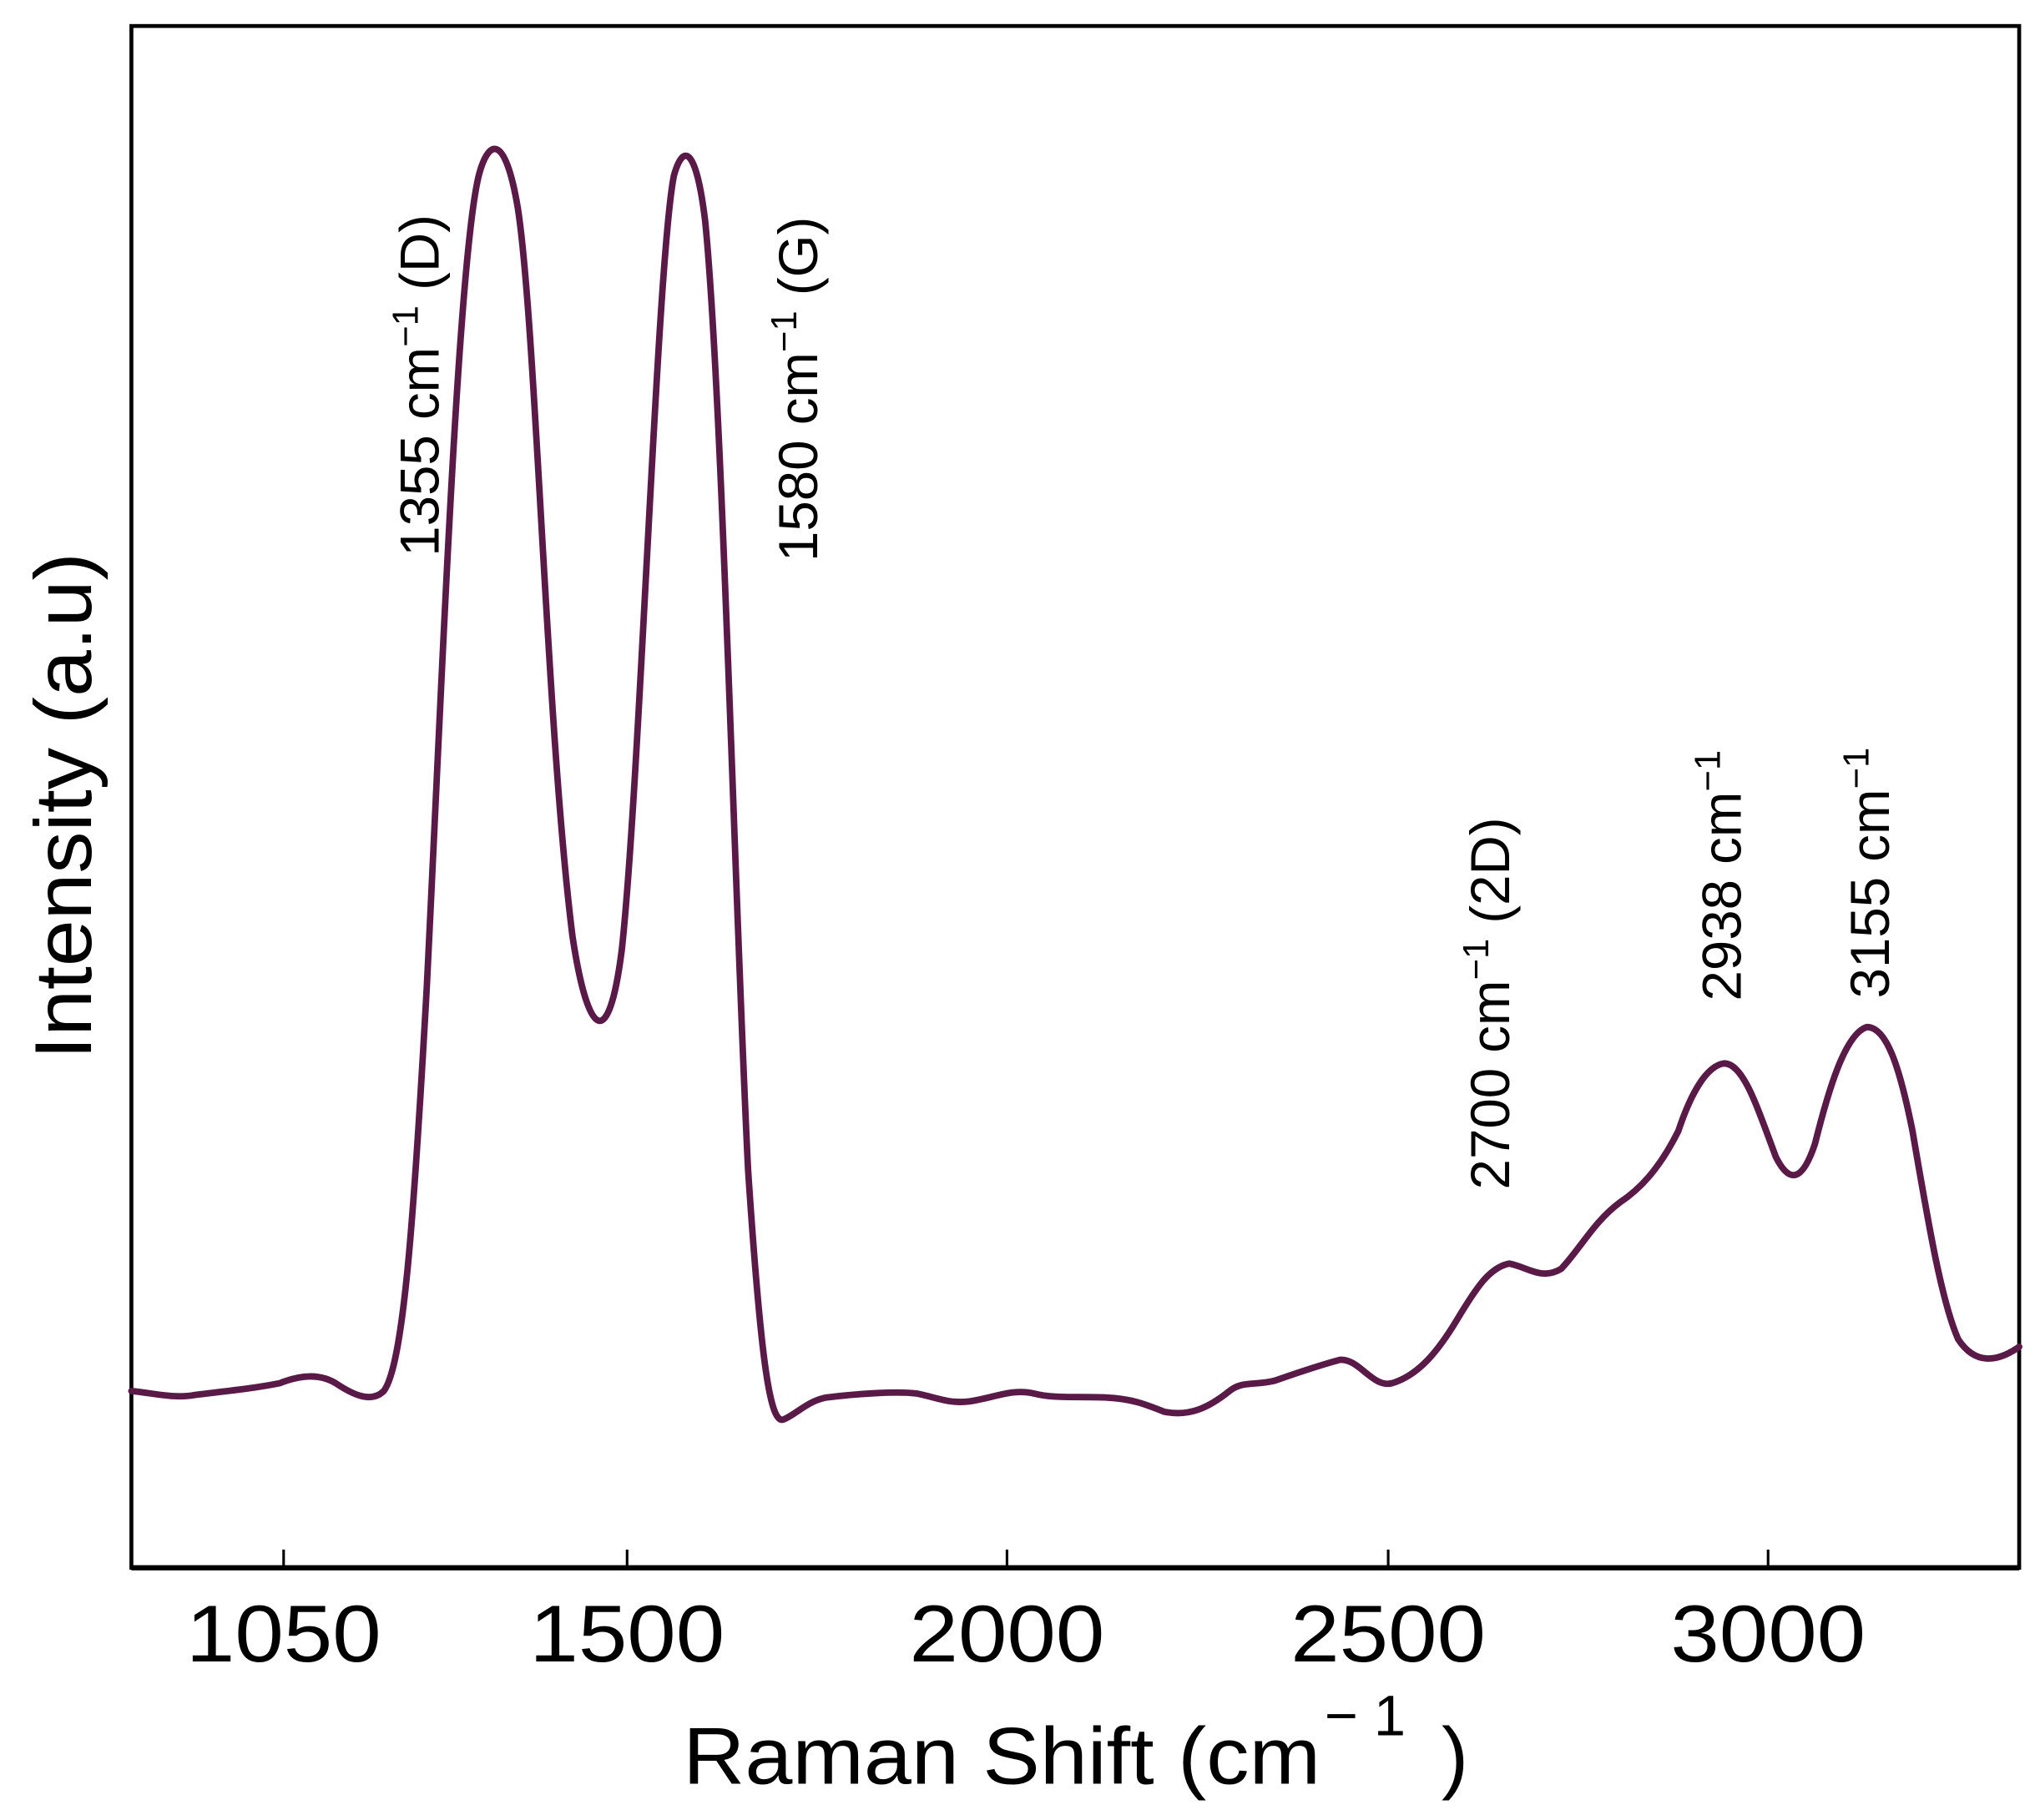  What do you see at coordinates (1365, 1716) in the screenshot?
I see `x-axis-title-superscript: − 1` at bounding box center [1365, 1716].